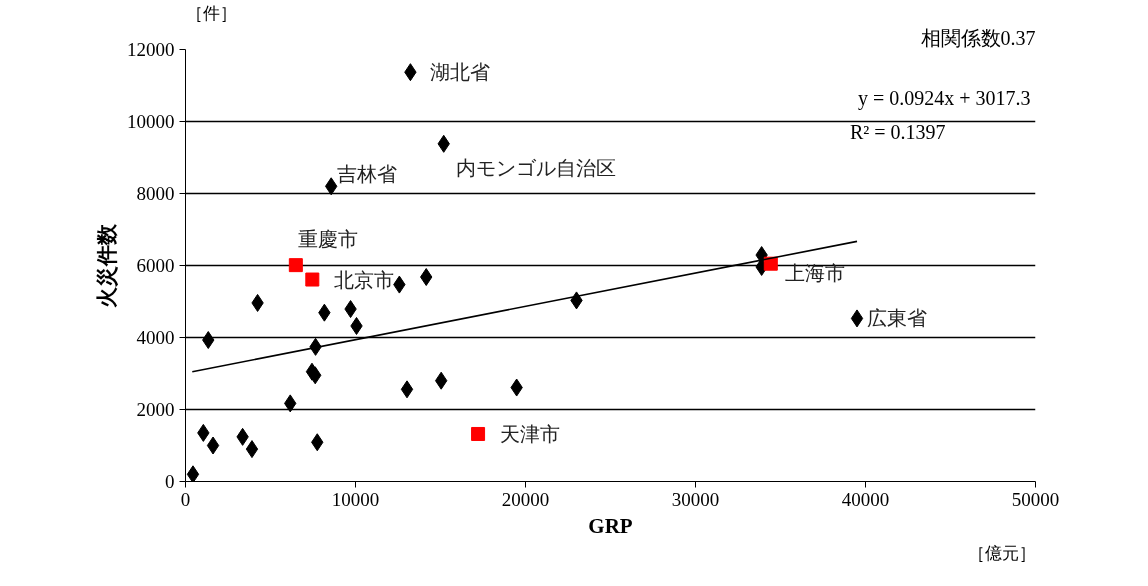 The height and width of the screenshot is (586, 1148). I want to click on annotation: y = 0.0924x + 3017.3, so click(944, 98).